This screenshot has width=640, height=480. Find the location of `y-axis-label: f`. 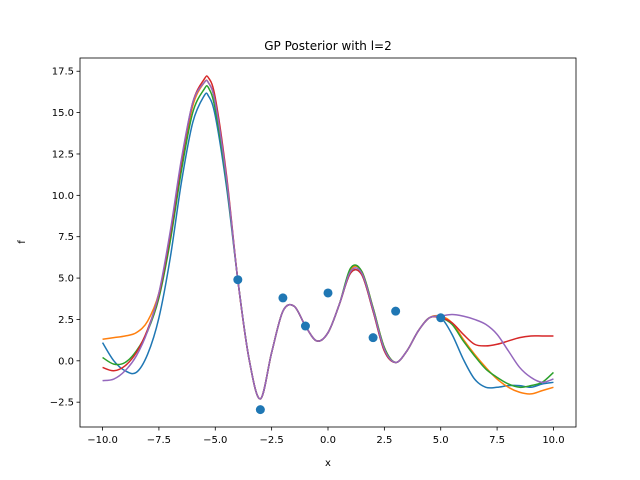

y-axis-label: f is located at coordinates (22, 242).